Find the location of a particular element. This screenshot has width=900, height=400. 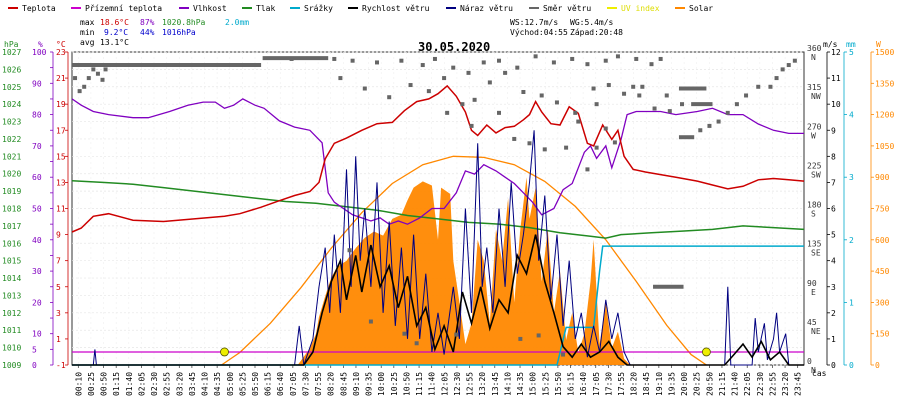

tick-label-time: 09:10 is located at coordinates (356, 384).